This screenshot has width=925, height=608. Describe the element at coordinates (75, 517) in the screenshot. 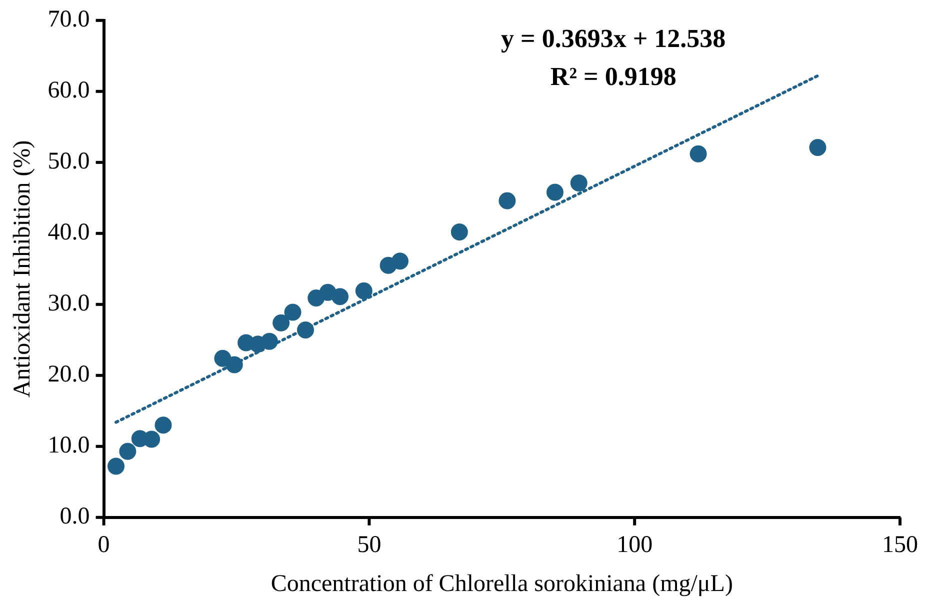

I see `y-tick-label: 0.0` at that location.